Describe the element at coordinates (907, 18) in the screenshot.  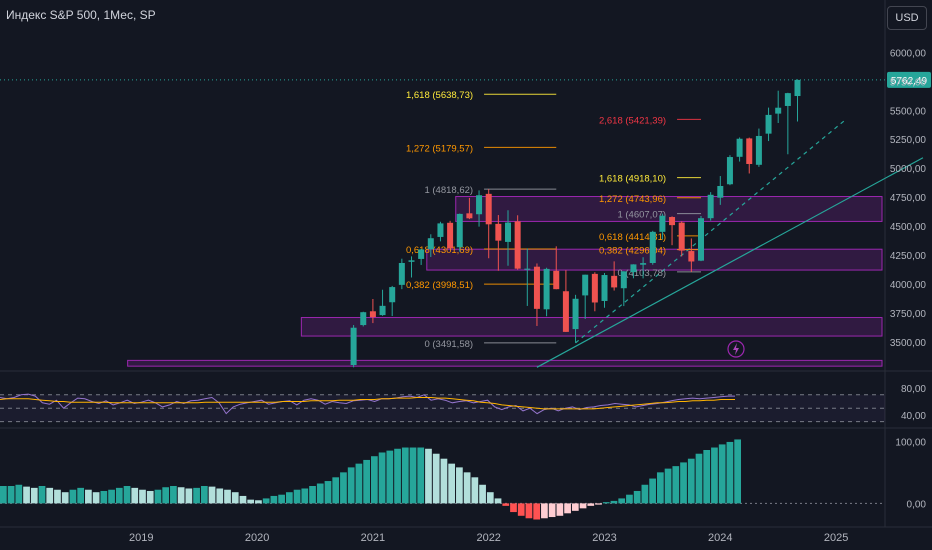
I see `currency-button: USD` at that location.